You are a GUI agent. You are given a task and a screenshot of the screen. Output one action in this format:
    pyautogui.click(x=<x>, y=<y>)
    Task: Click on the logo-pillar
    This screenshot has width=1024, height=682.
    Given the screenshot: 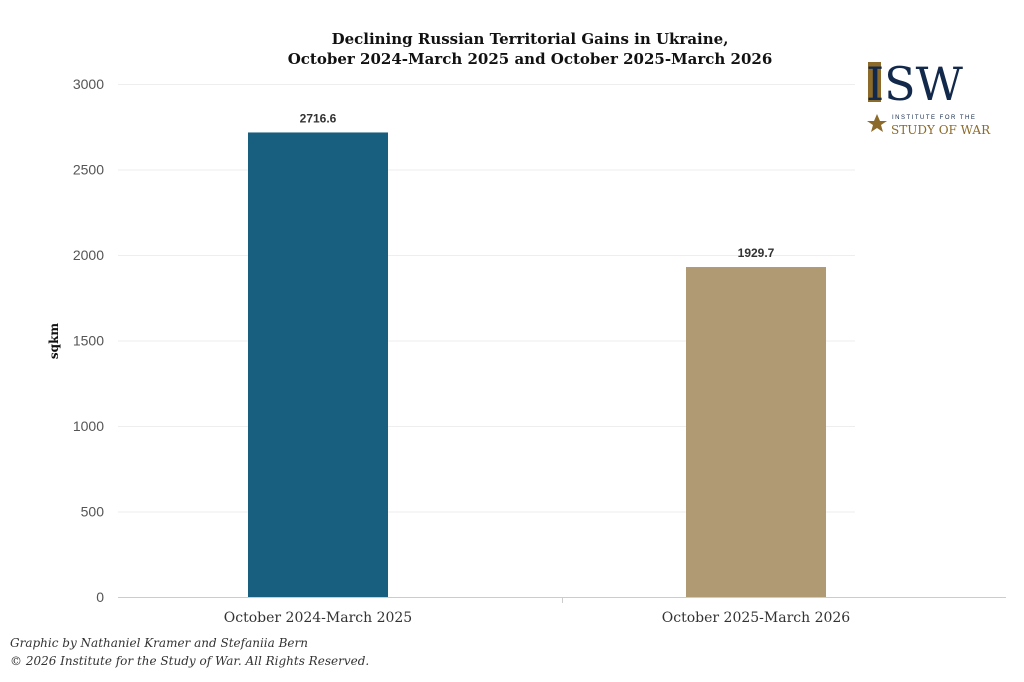 What is the action you would take?
    pyautogui.click(x=874, y=82)
    